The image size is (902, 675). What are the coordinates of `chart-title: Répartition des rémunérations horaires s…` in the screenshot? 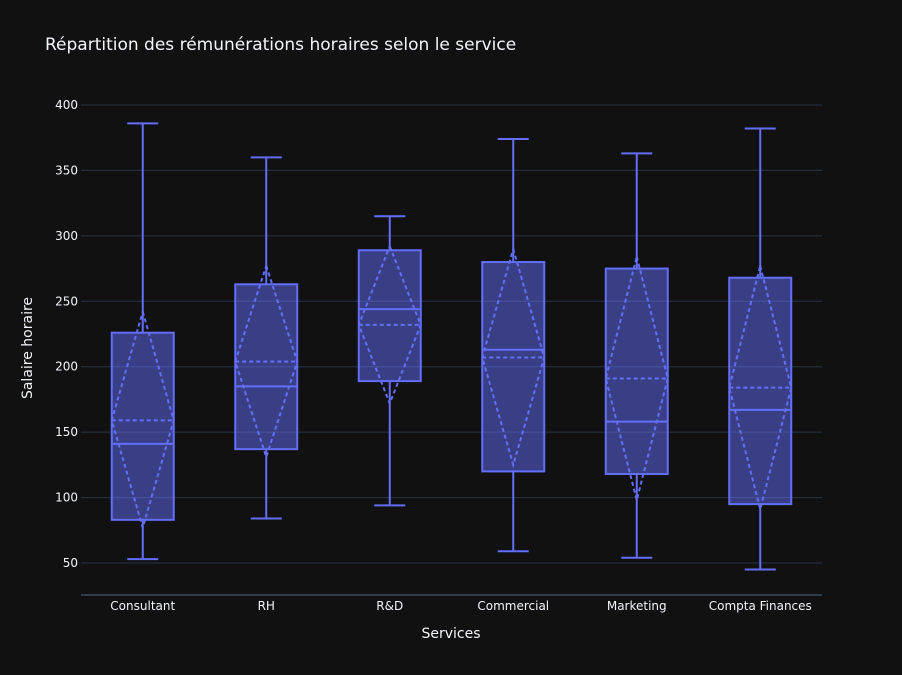 It's located at (280, 45).